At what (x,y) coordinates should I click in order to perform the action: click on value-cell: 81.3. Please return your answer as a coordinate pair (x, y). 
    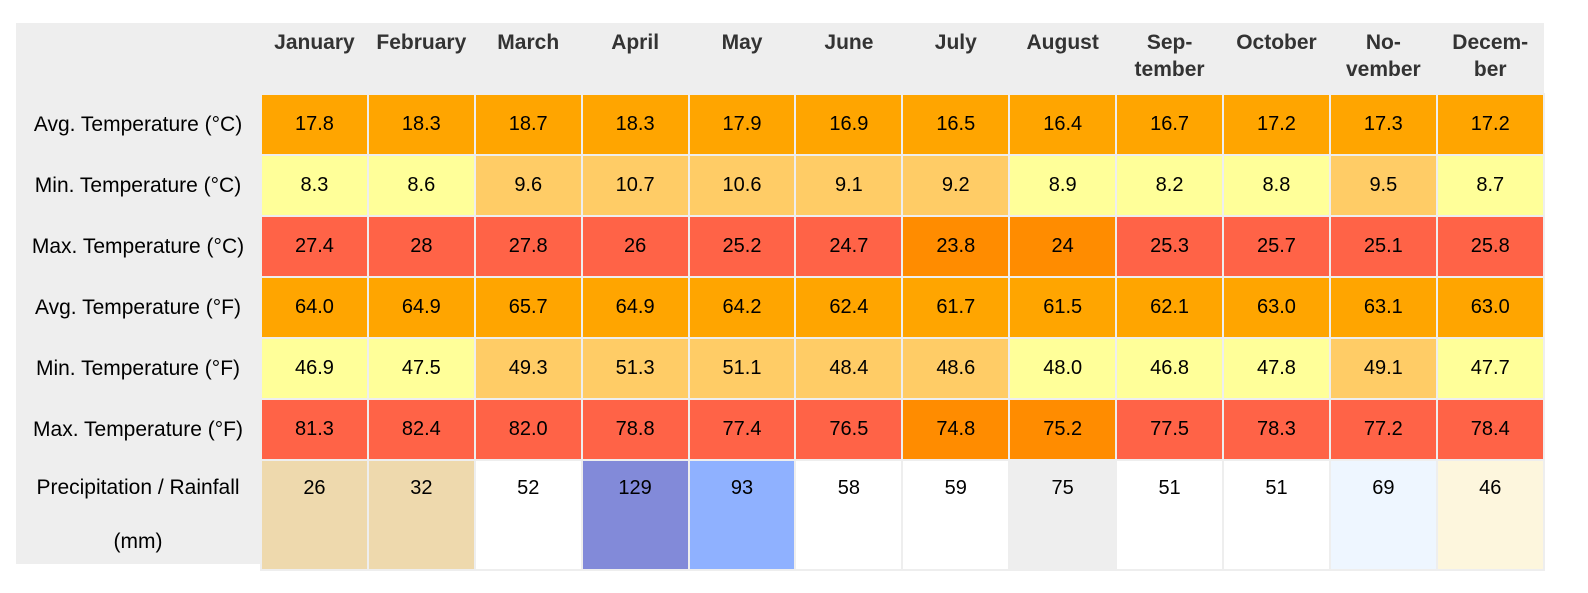
    Looking at the image, I should click on (314, 429).